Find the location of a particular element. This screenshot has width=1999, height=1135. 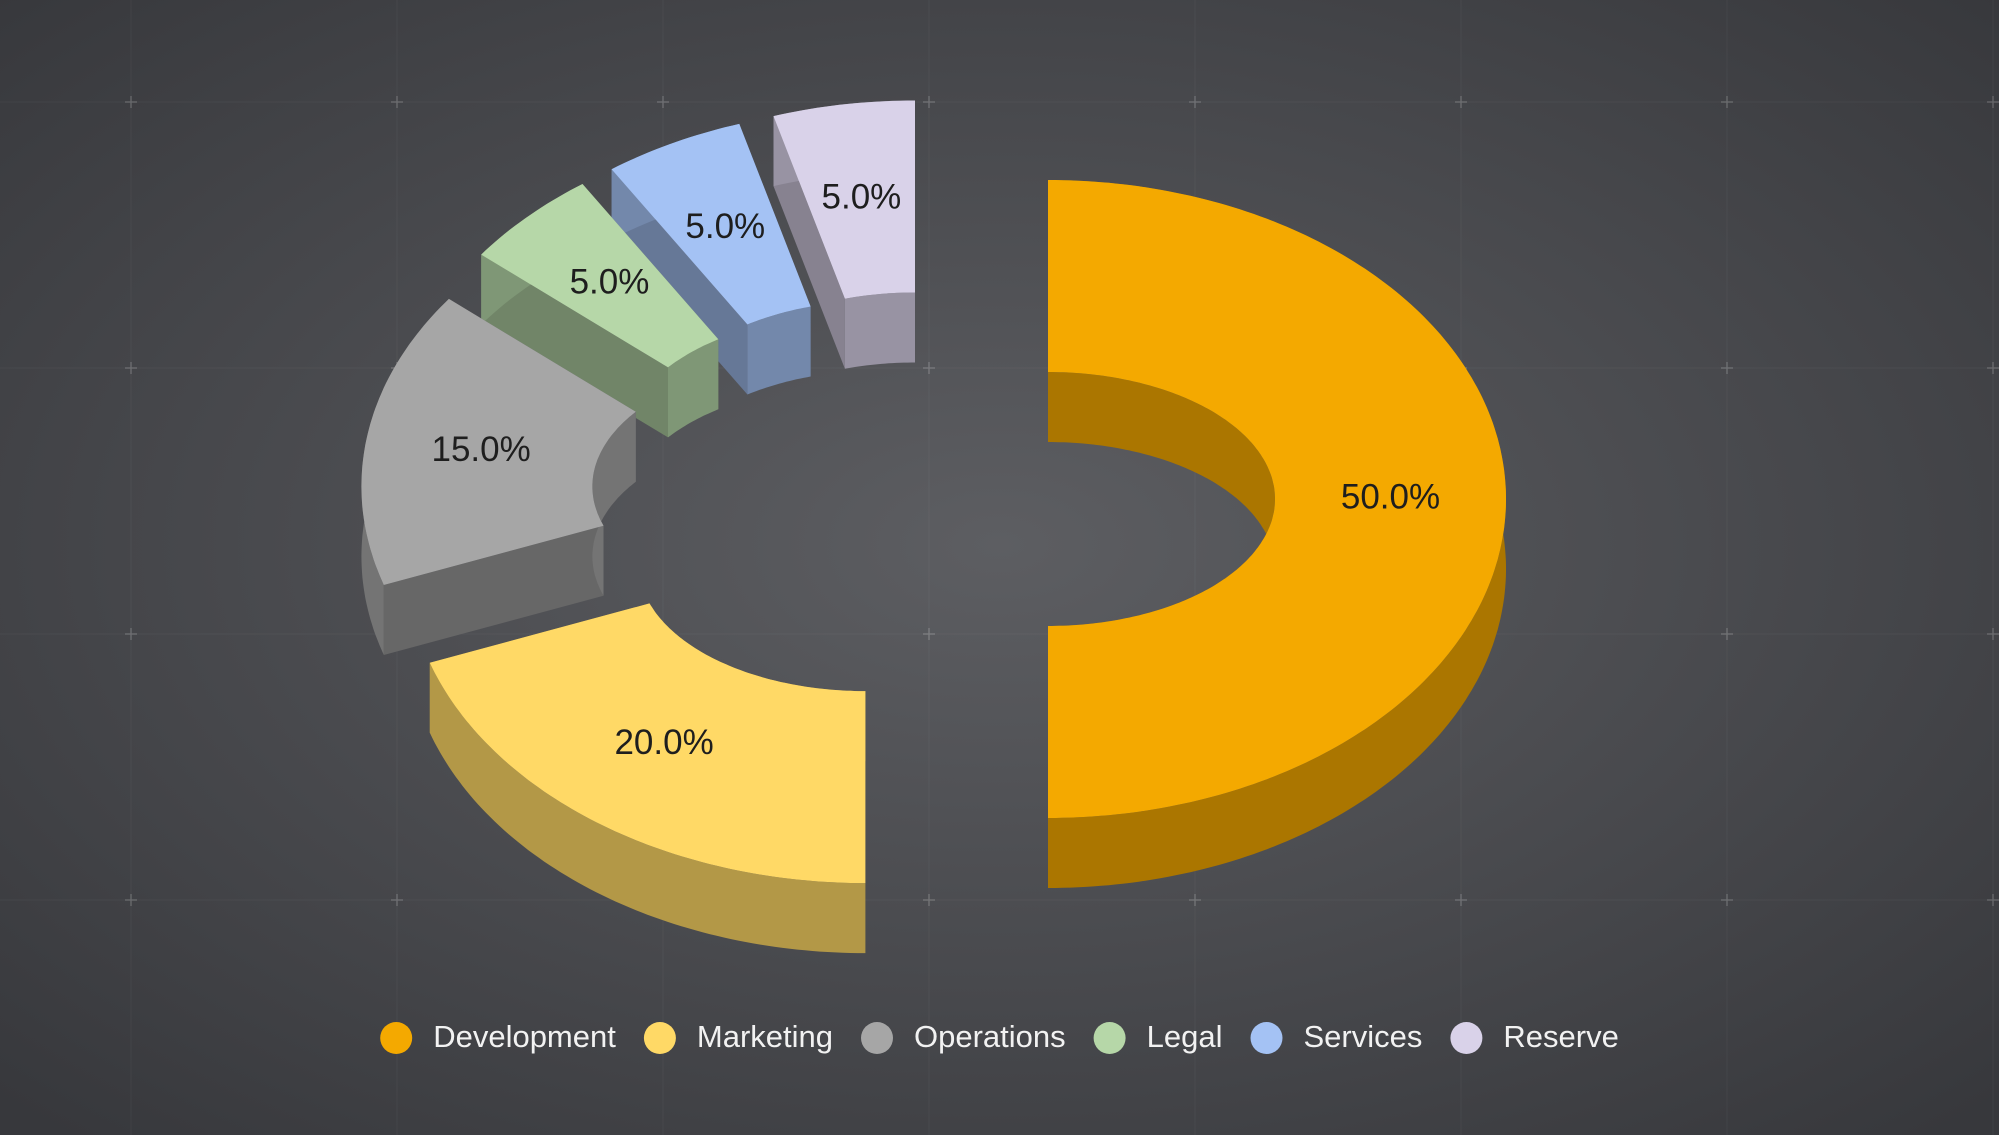

legend-item: Operations is located at coordinates (963, 1036).